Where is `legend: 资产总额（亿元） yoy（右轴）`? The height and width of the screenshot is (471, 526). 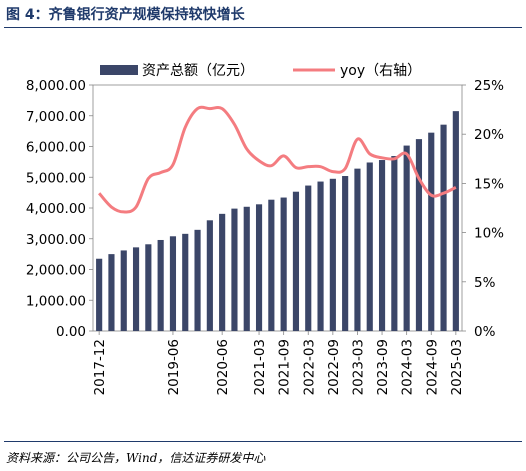 legend: 资产总额（亿元） yoy（右轴） is located at coordinates (260, 71).